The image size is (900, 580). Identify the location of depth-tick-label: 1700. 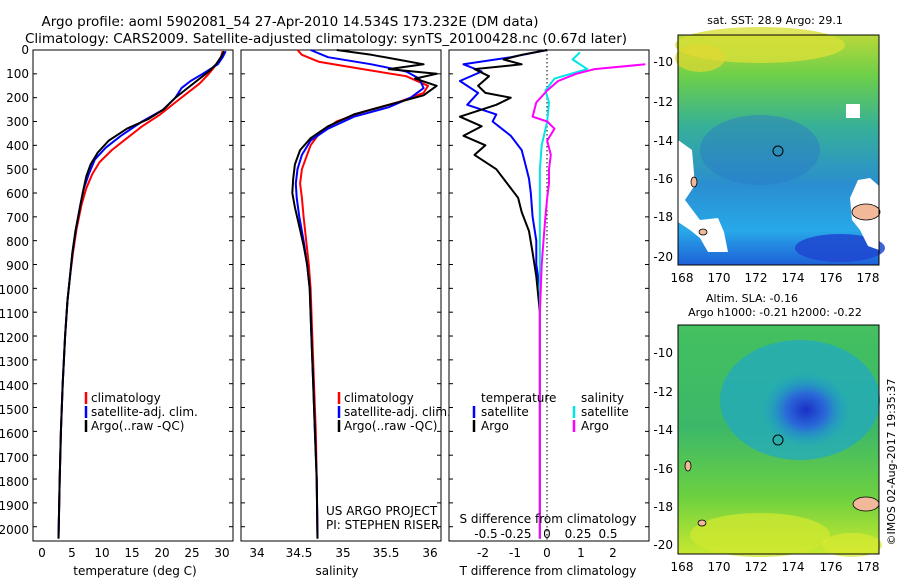
(14, 458).